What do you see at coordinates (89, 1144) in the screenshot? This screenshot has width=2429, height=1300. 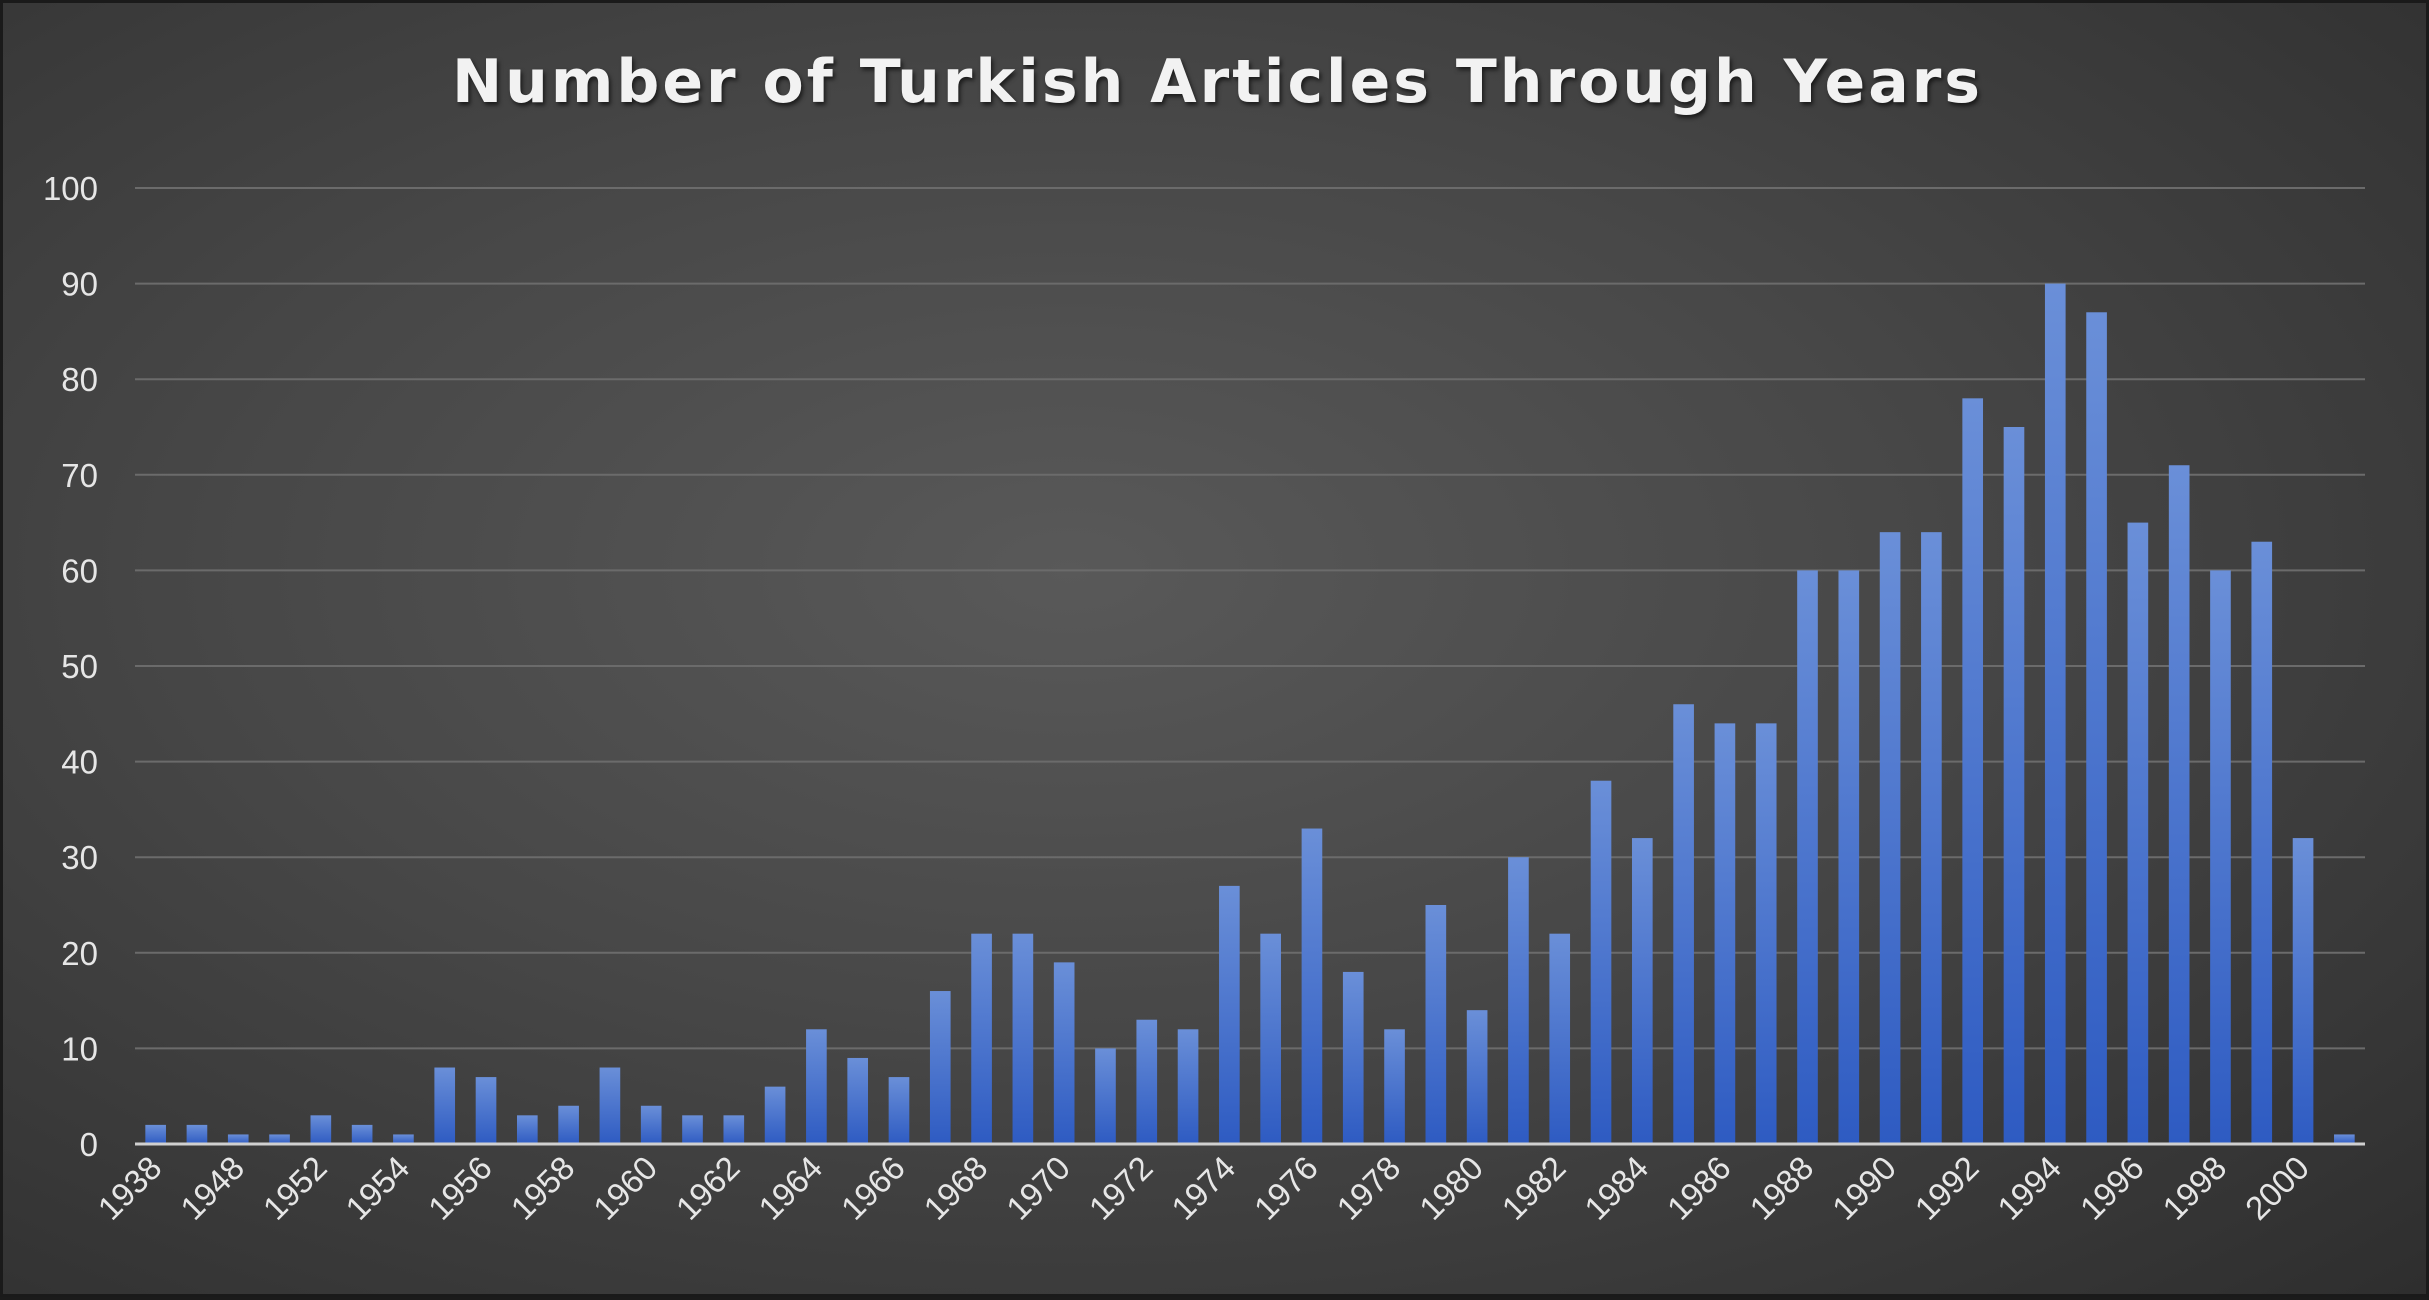 I see `y-tick-label: 0` at bounding box center [89, 1144].